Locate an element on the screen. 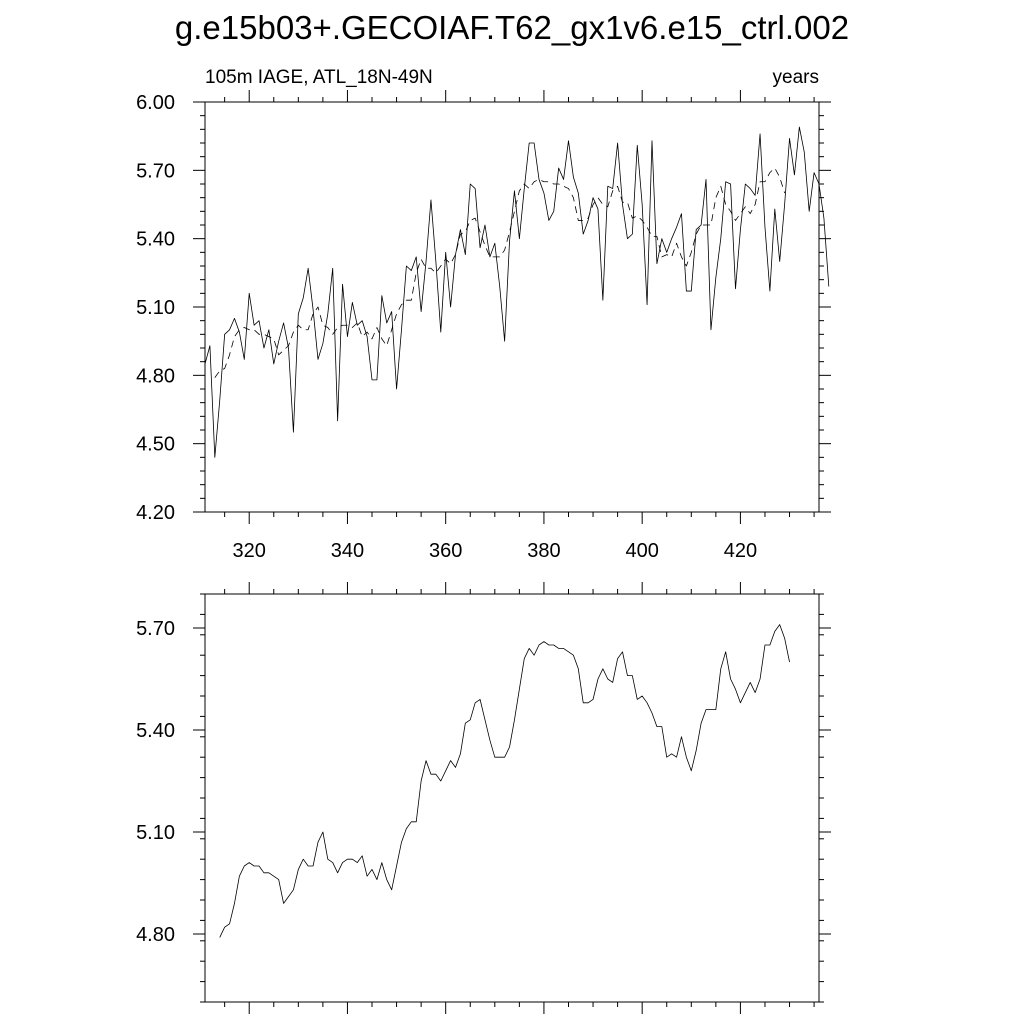 The height and width of the screenshot is (1024, 1024). top-y-tick-label: 5.40 is located at coordinates (155, 240).